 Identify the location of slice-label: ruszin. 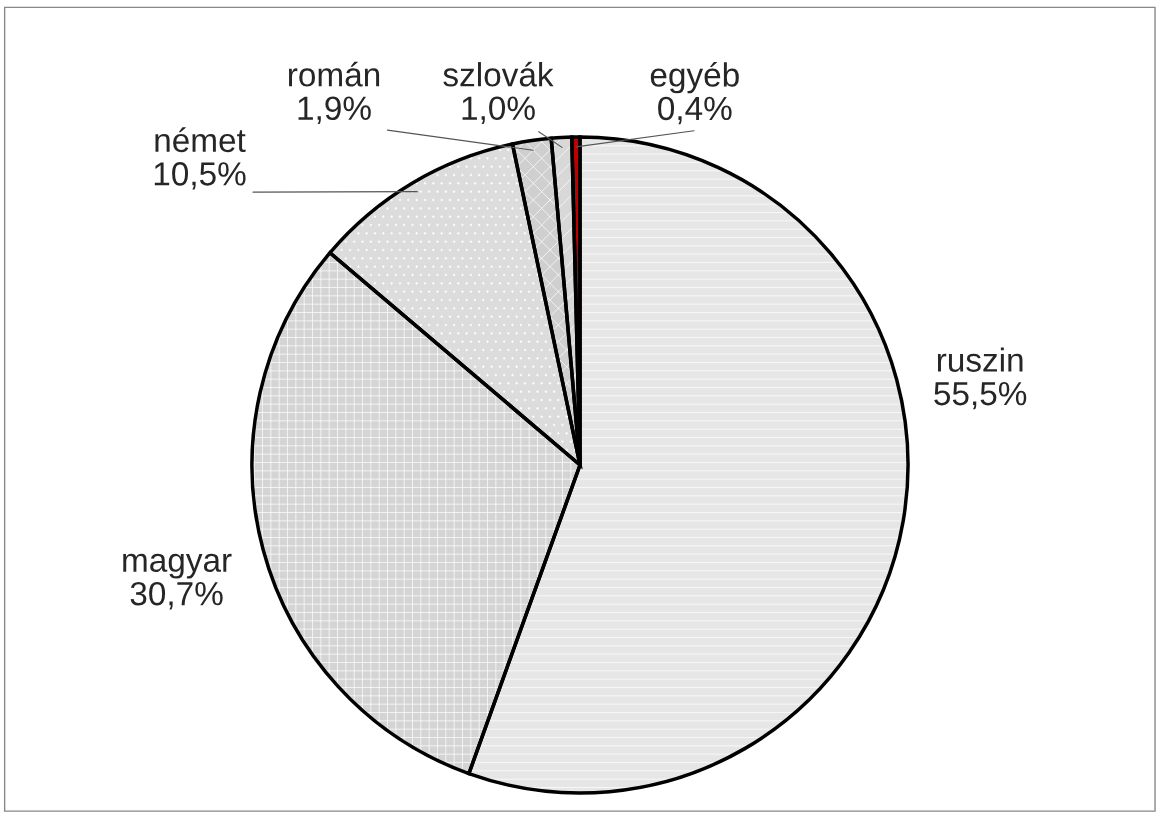
(980, 359).